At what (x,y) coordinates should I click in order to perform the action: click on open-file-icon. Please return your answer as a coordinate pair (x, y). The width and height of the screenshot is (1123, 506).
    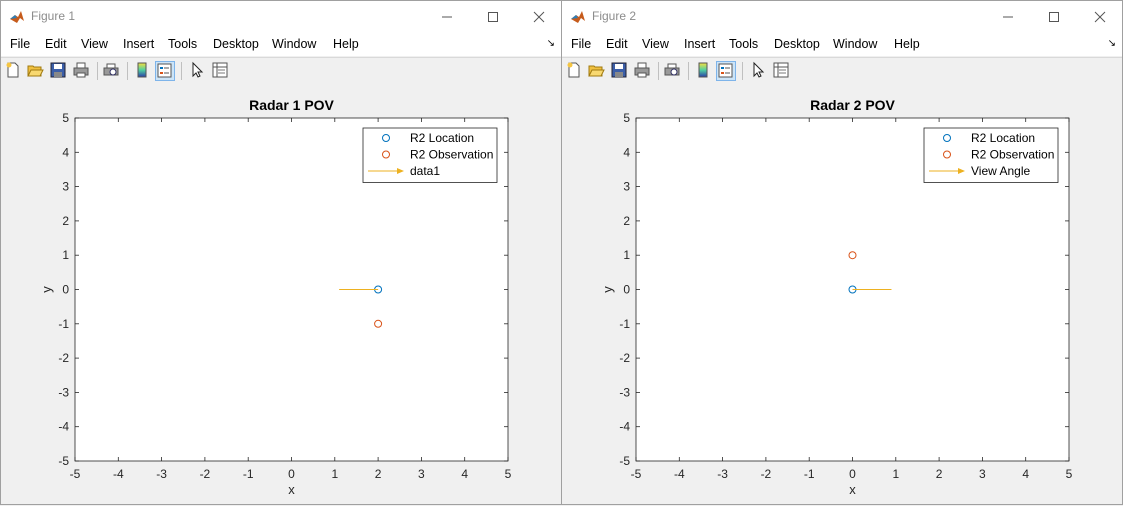
    Looking at the image, I should click on (596, 71).